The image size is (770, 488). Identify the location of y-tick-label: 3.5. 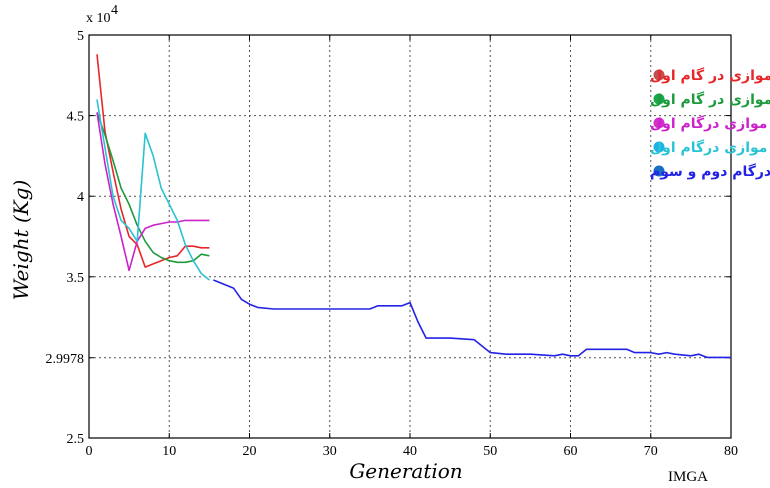
(76, 278).